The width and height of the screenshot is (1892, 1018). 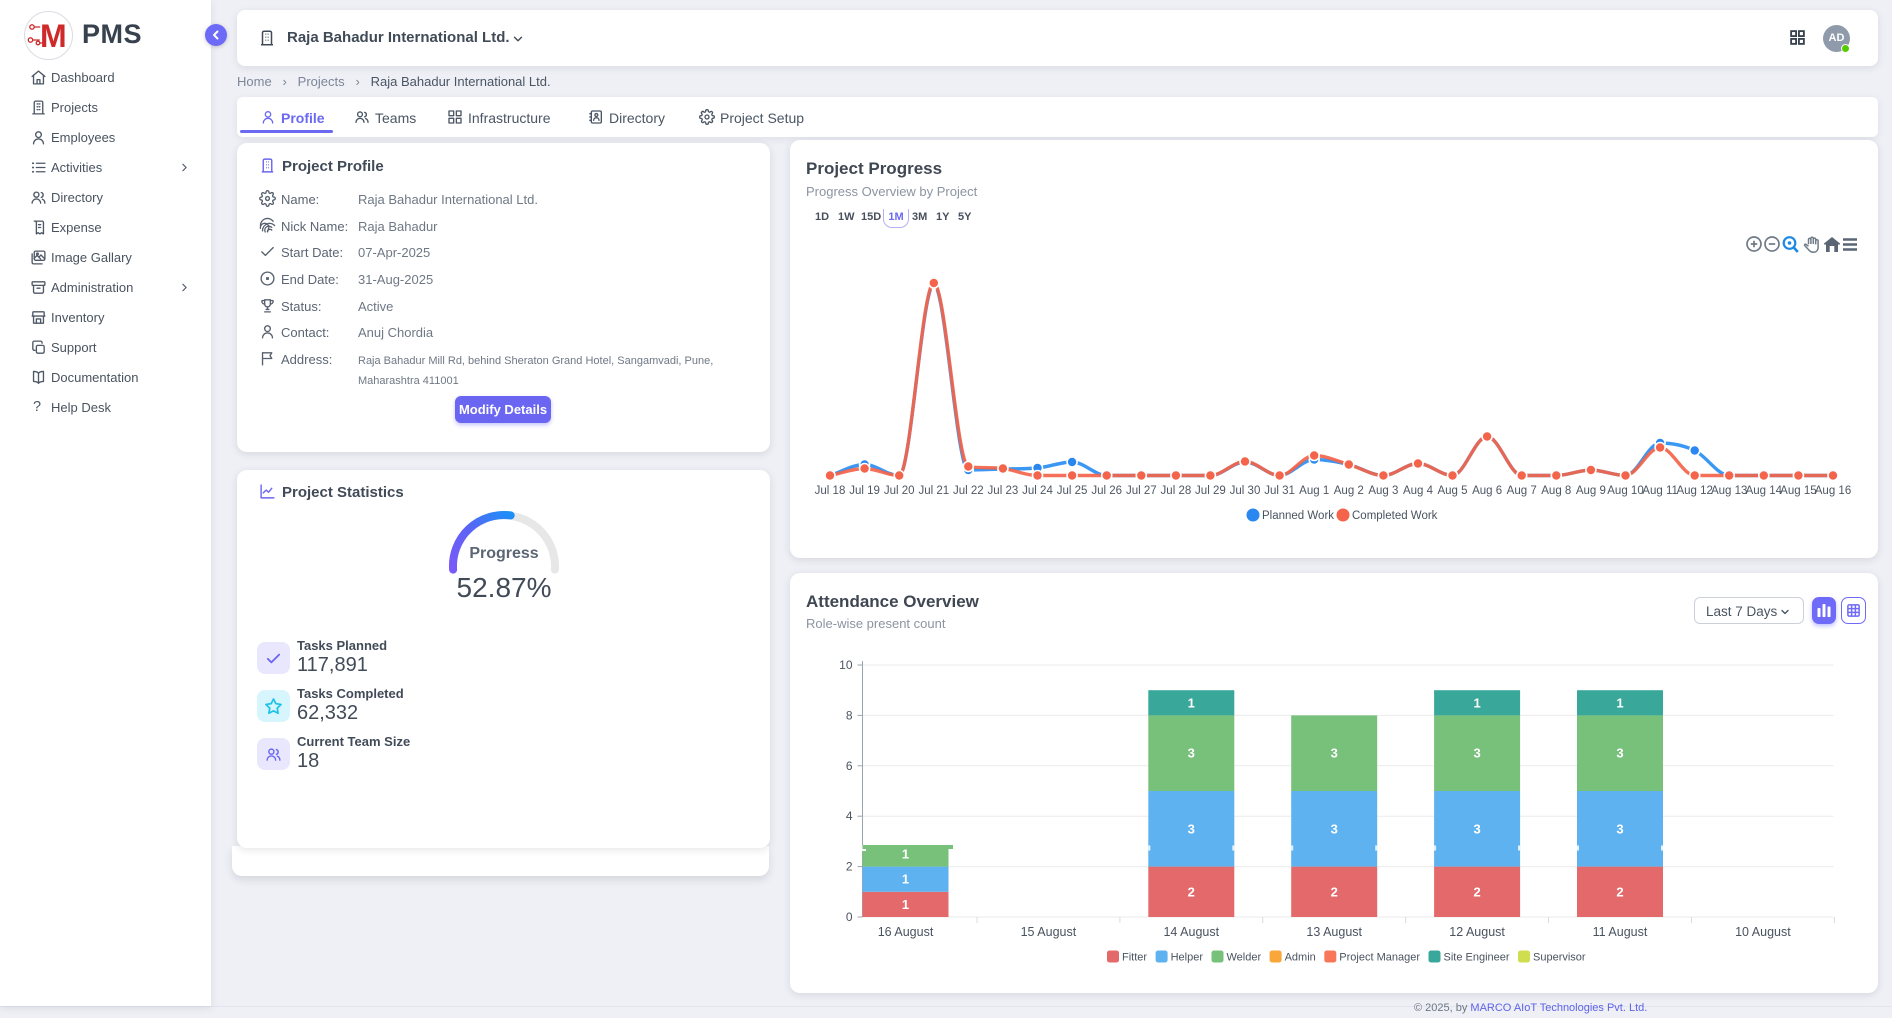 What do you see at coordinates (1187, 958) in the screenshot?
I see `svg-text: Helper` at bounding box center [1187, 958].